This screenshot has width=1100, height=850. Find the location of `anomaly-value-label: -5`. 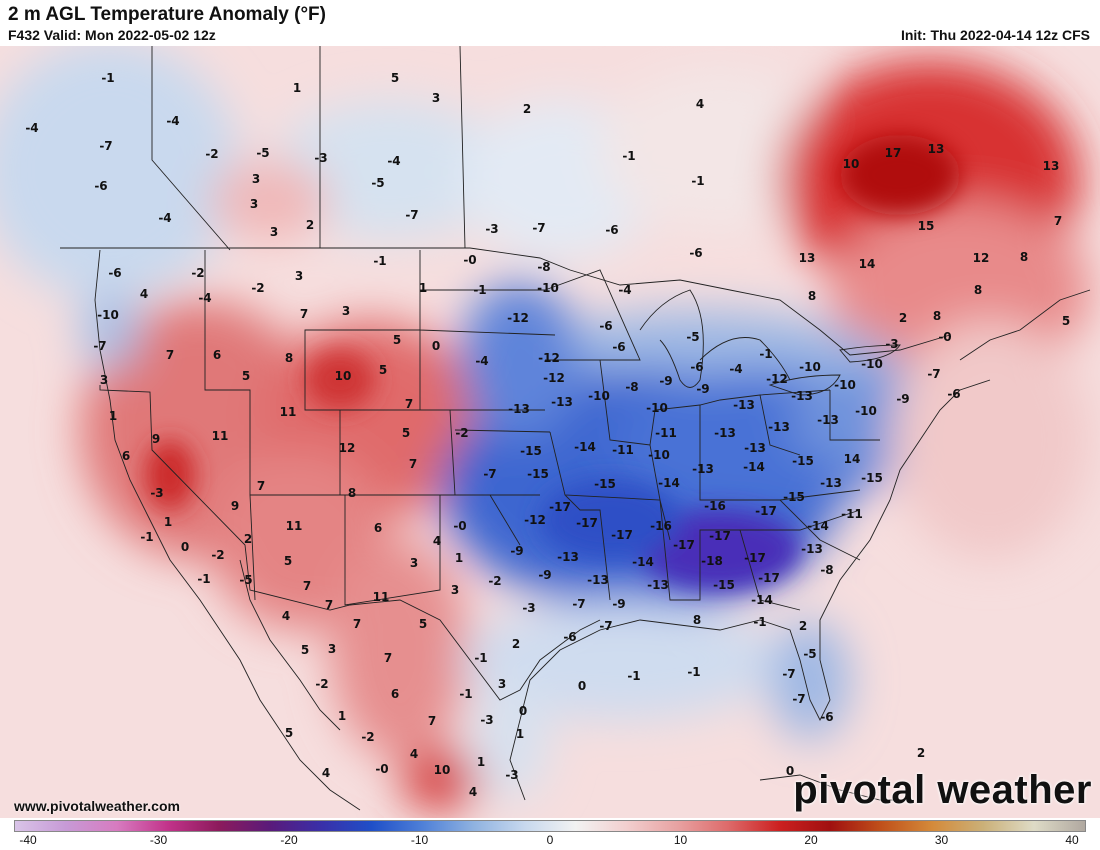

anomaly-value-label: -5 is located at coordinates (809, 654).